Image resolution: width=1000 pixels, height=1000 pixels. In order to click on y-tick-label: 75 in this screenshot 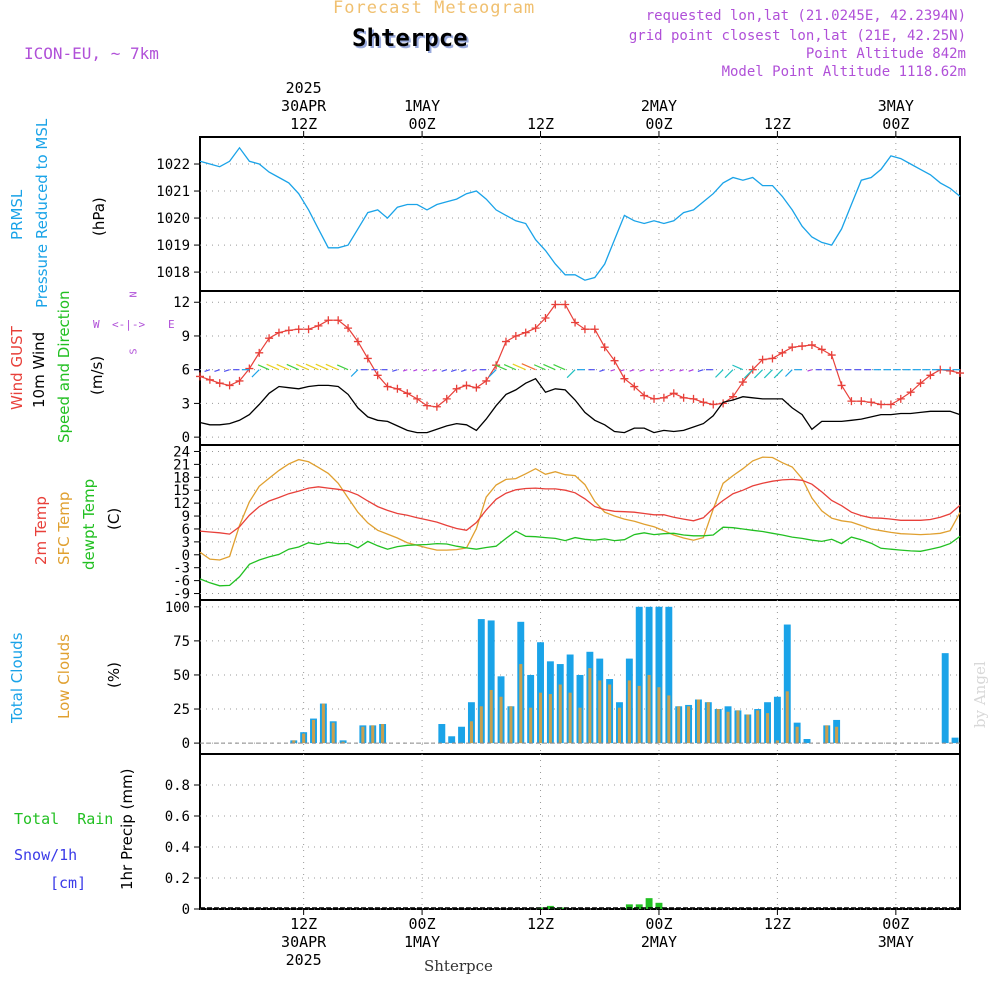, I will do `click(181, 642)`.